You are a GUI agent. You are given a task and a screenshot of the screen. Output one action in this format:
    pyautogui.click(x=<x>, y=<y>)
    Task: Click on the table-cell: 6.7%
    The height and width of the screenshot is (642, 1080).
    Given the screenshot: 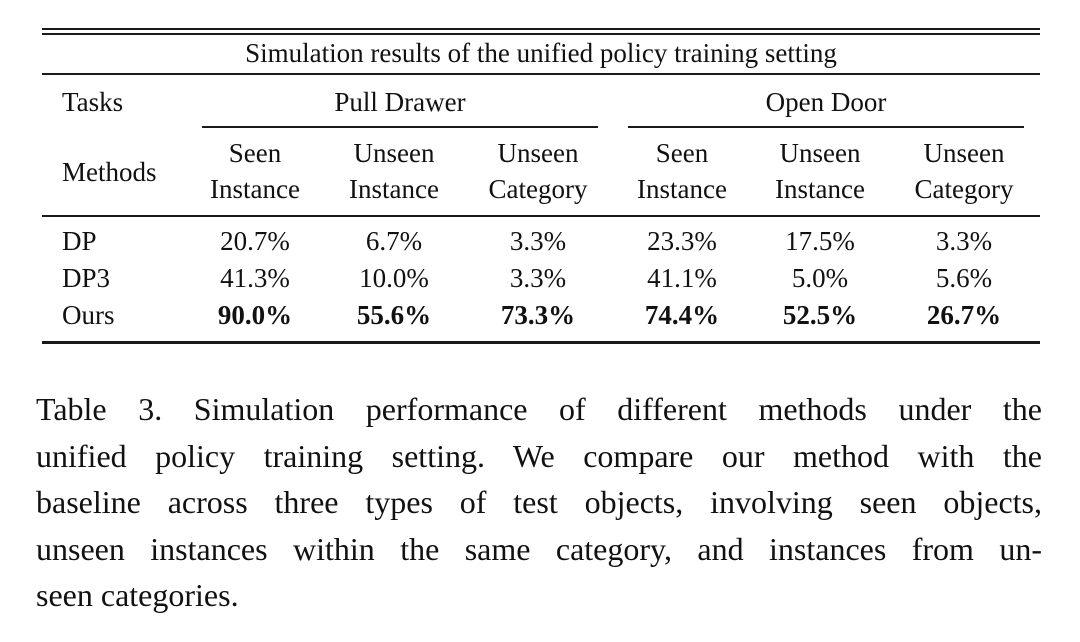 What is the action you would take?
    pyautogui.click(x=394, y=241)
    